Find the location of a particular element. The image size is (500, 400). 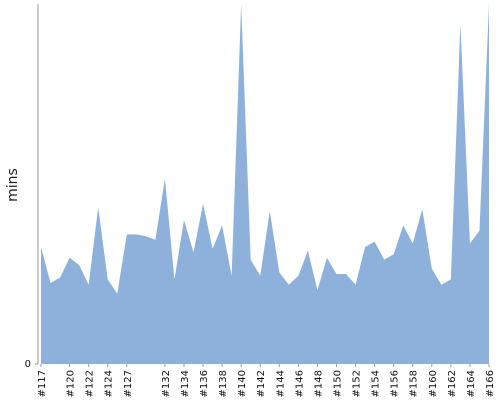

y-axis-title: mins is located at coordinates (13, 185).